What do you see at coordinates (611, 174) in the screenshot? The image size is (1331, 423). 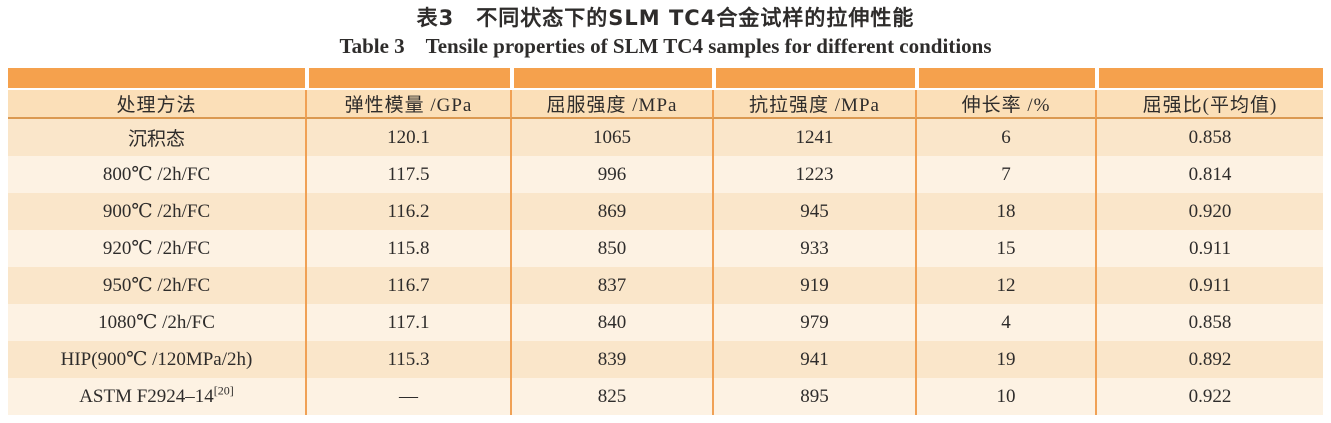 I see `cell-yield-strength: 996` at bounding box center [611, 174].